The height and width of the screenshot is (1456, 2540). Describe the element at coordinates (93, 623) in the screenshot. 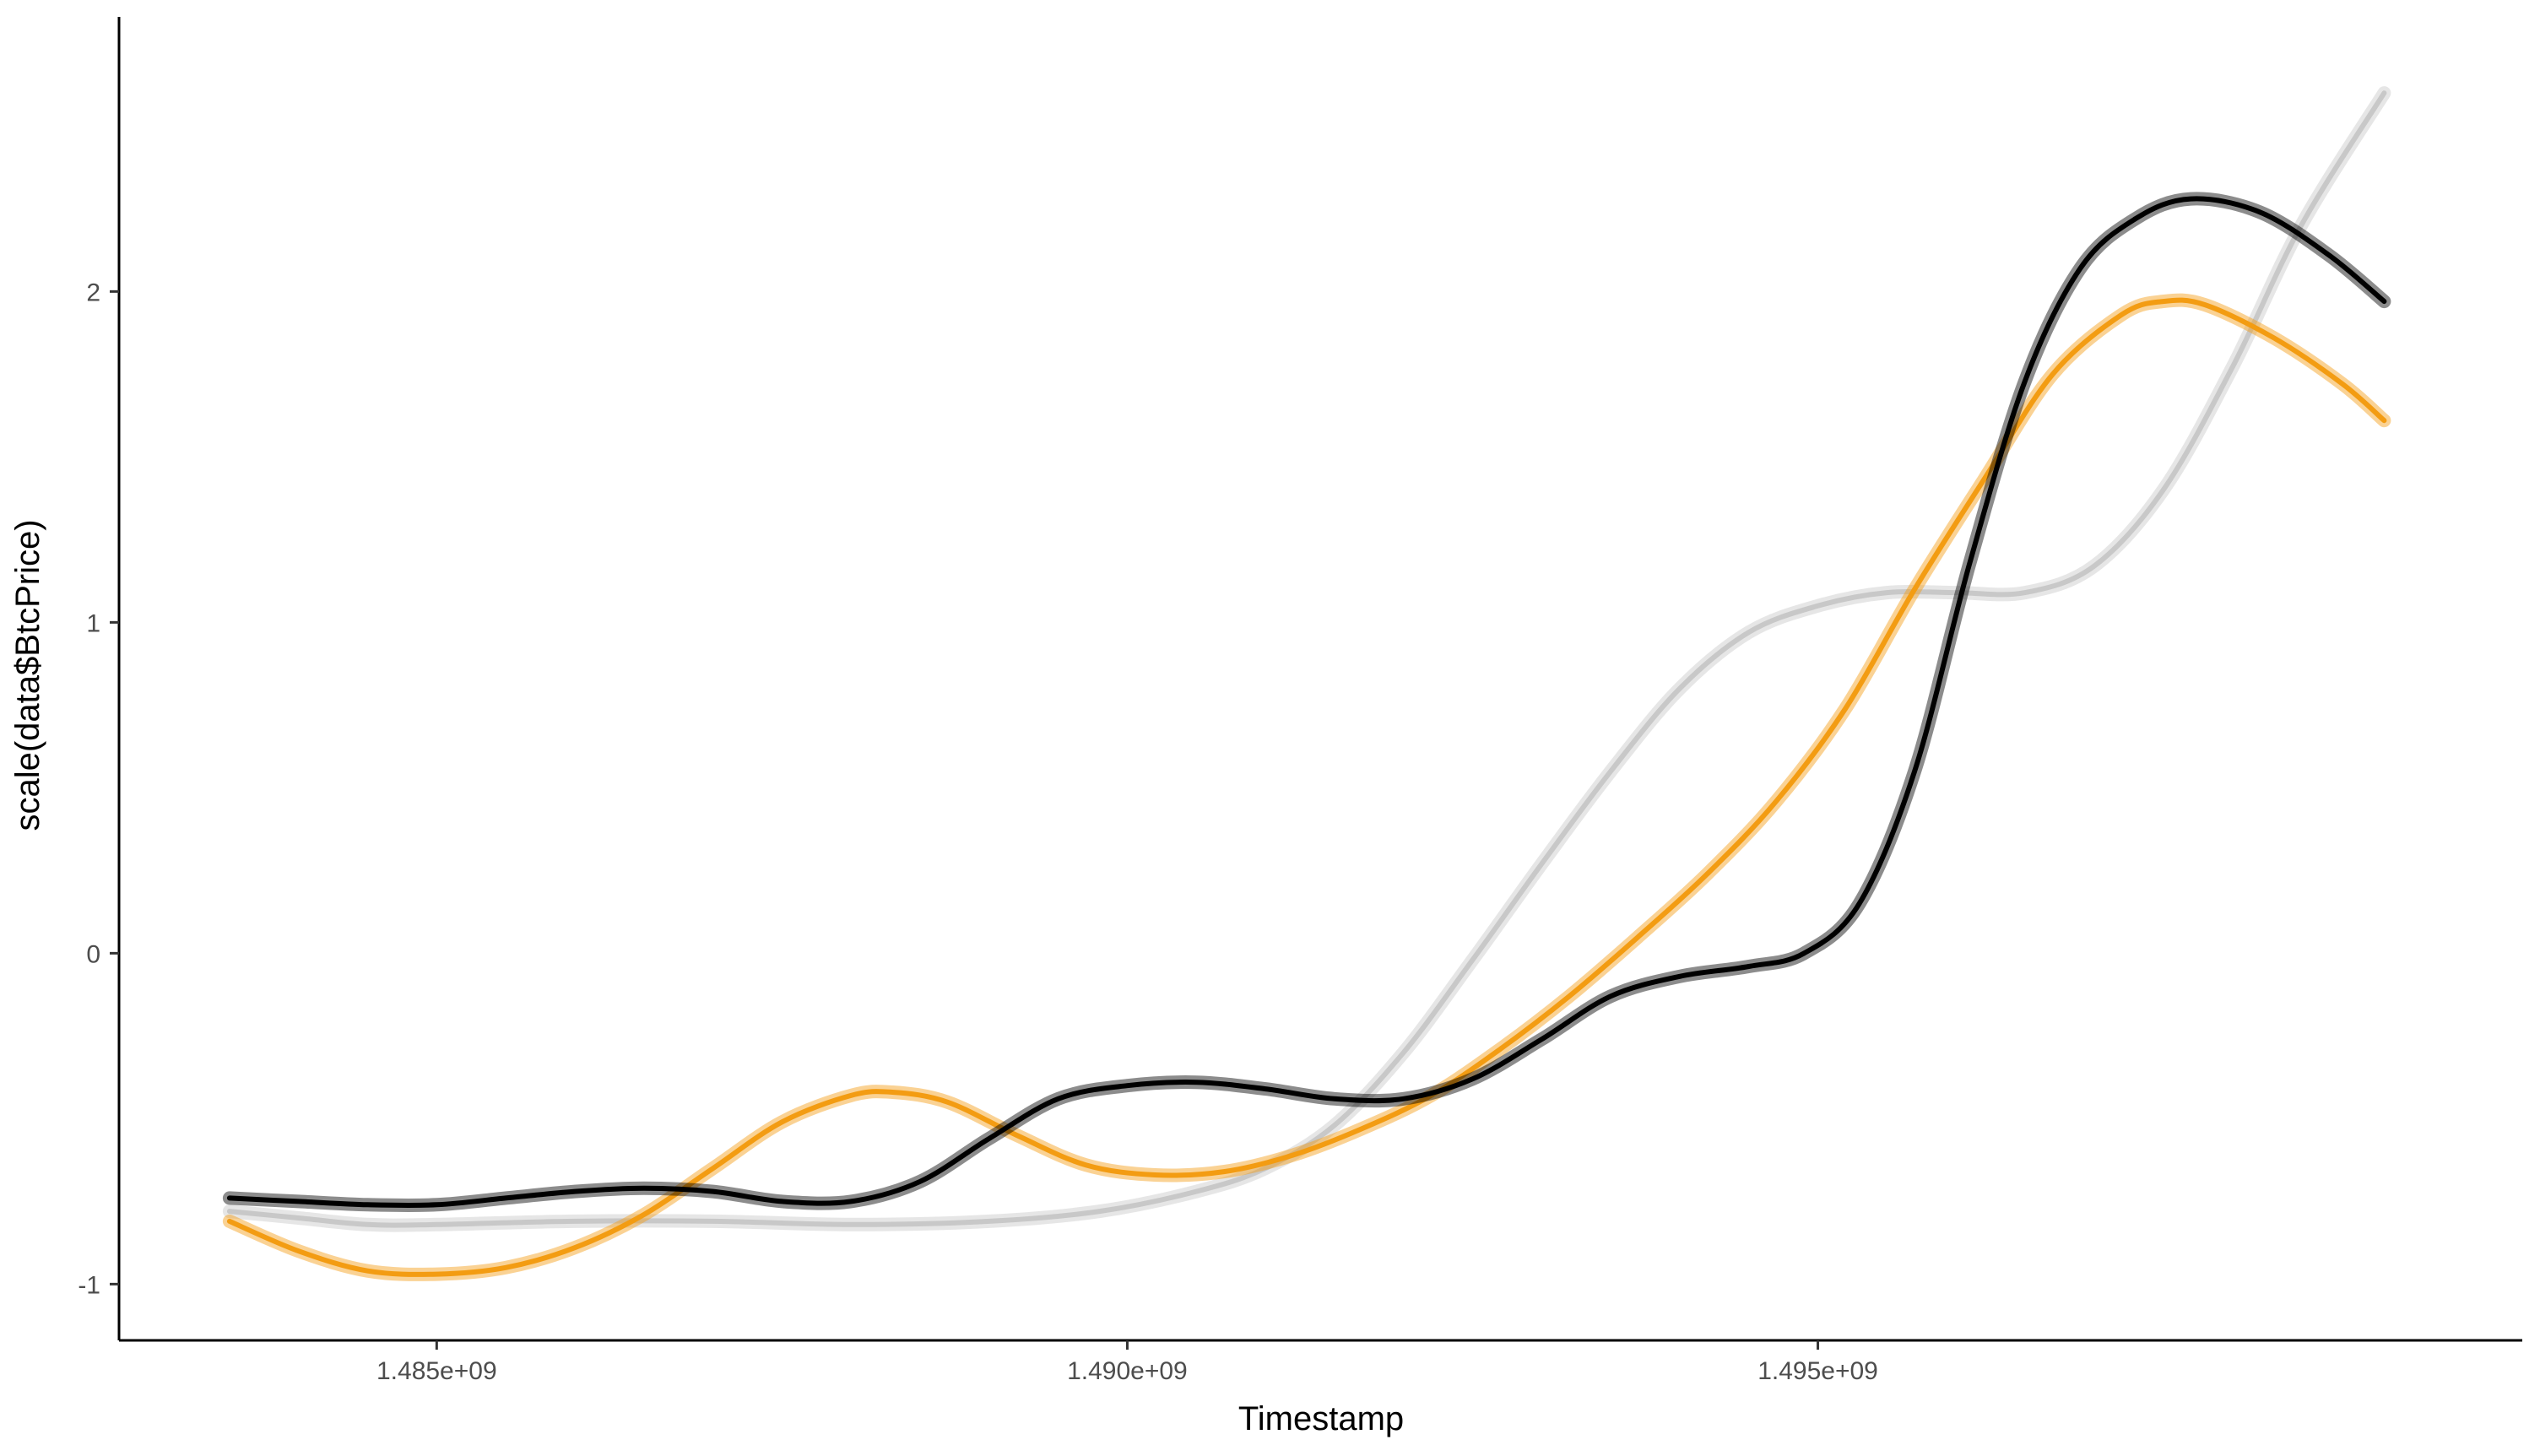

I see `y-tick-label: 1` at that location.